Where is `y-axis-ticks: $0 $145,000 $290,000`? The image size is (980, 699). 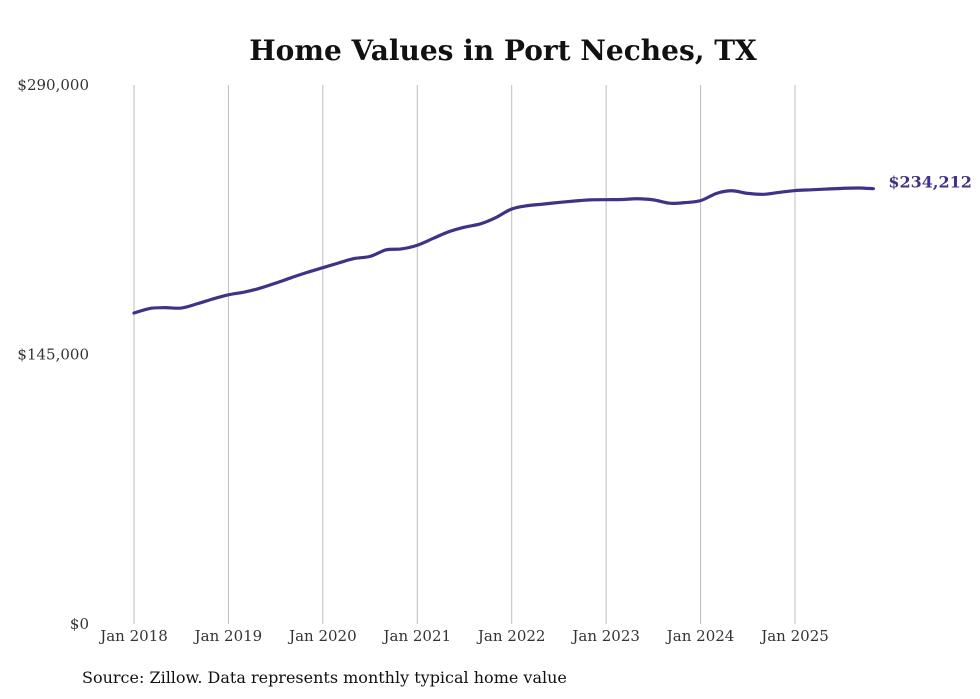 y-axis-ticks: $0 $145,000 $290,000 is located at coordinates (53, 354).